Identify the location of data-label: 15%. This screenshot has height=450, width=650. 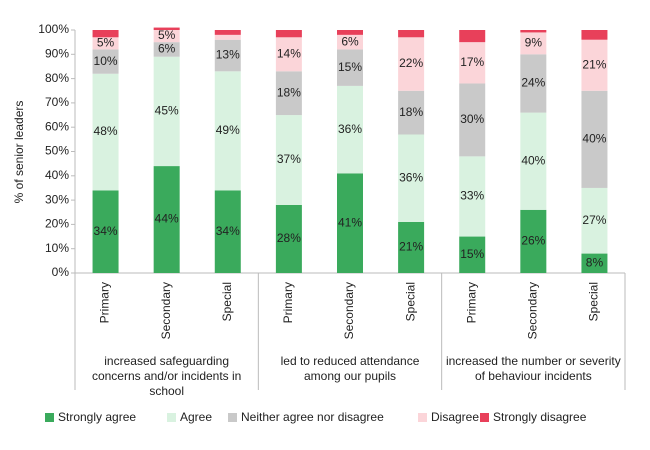
(472, 254).